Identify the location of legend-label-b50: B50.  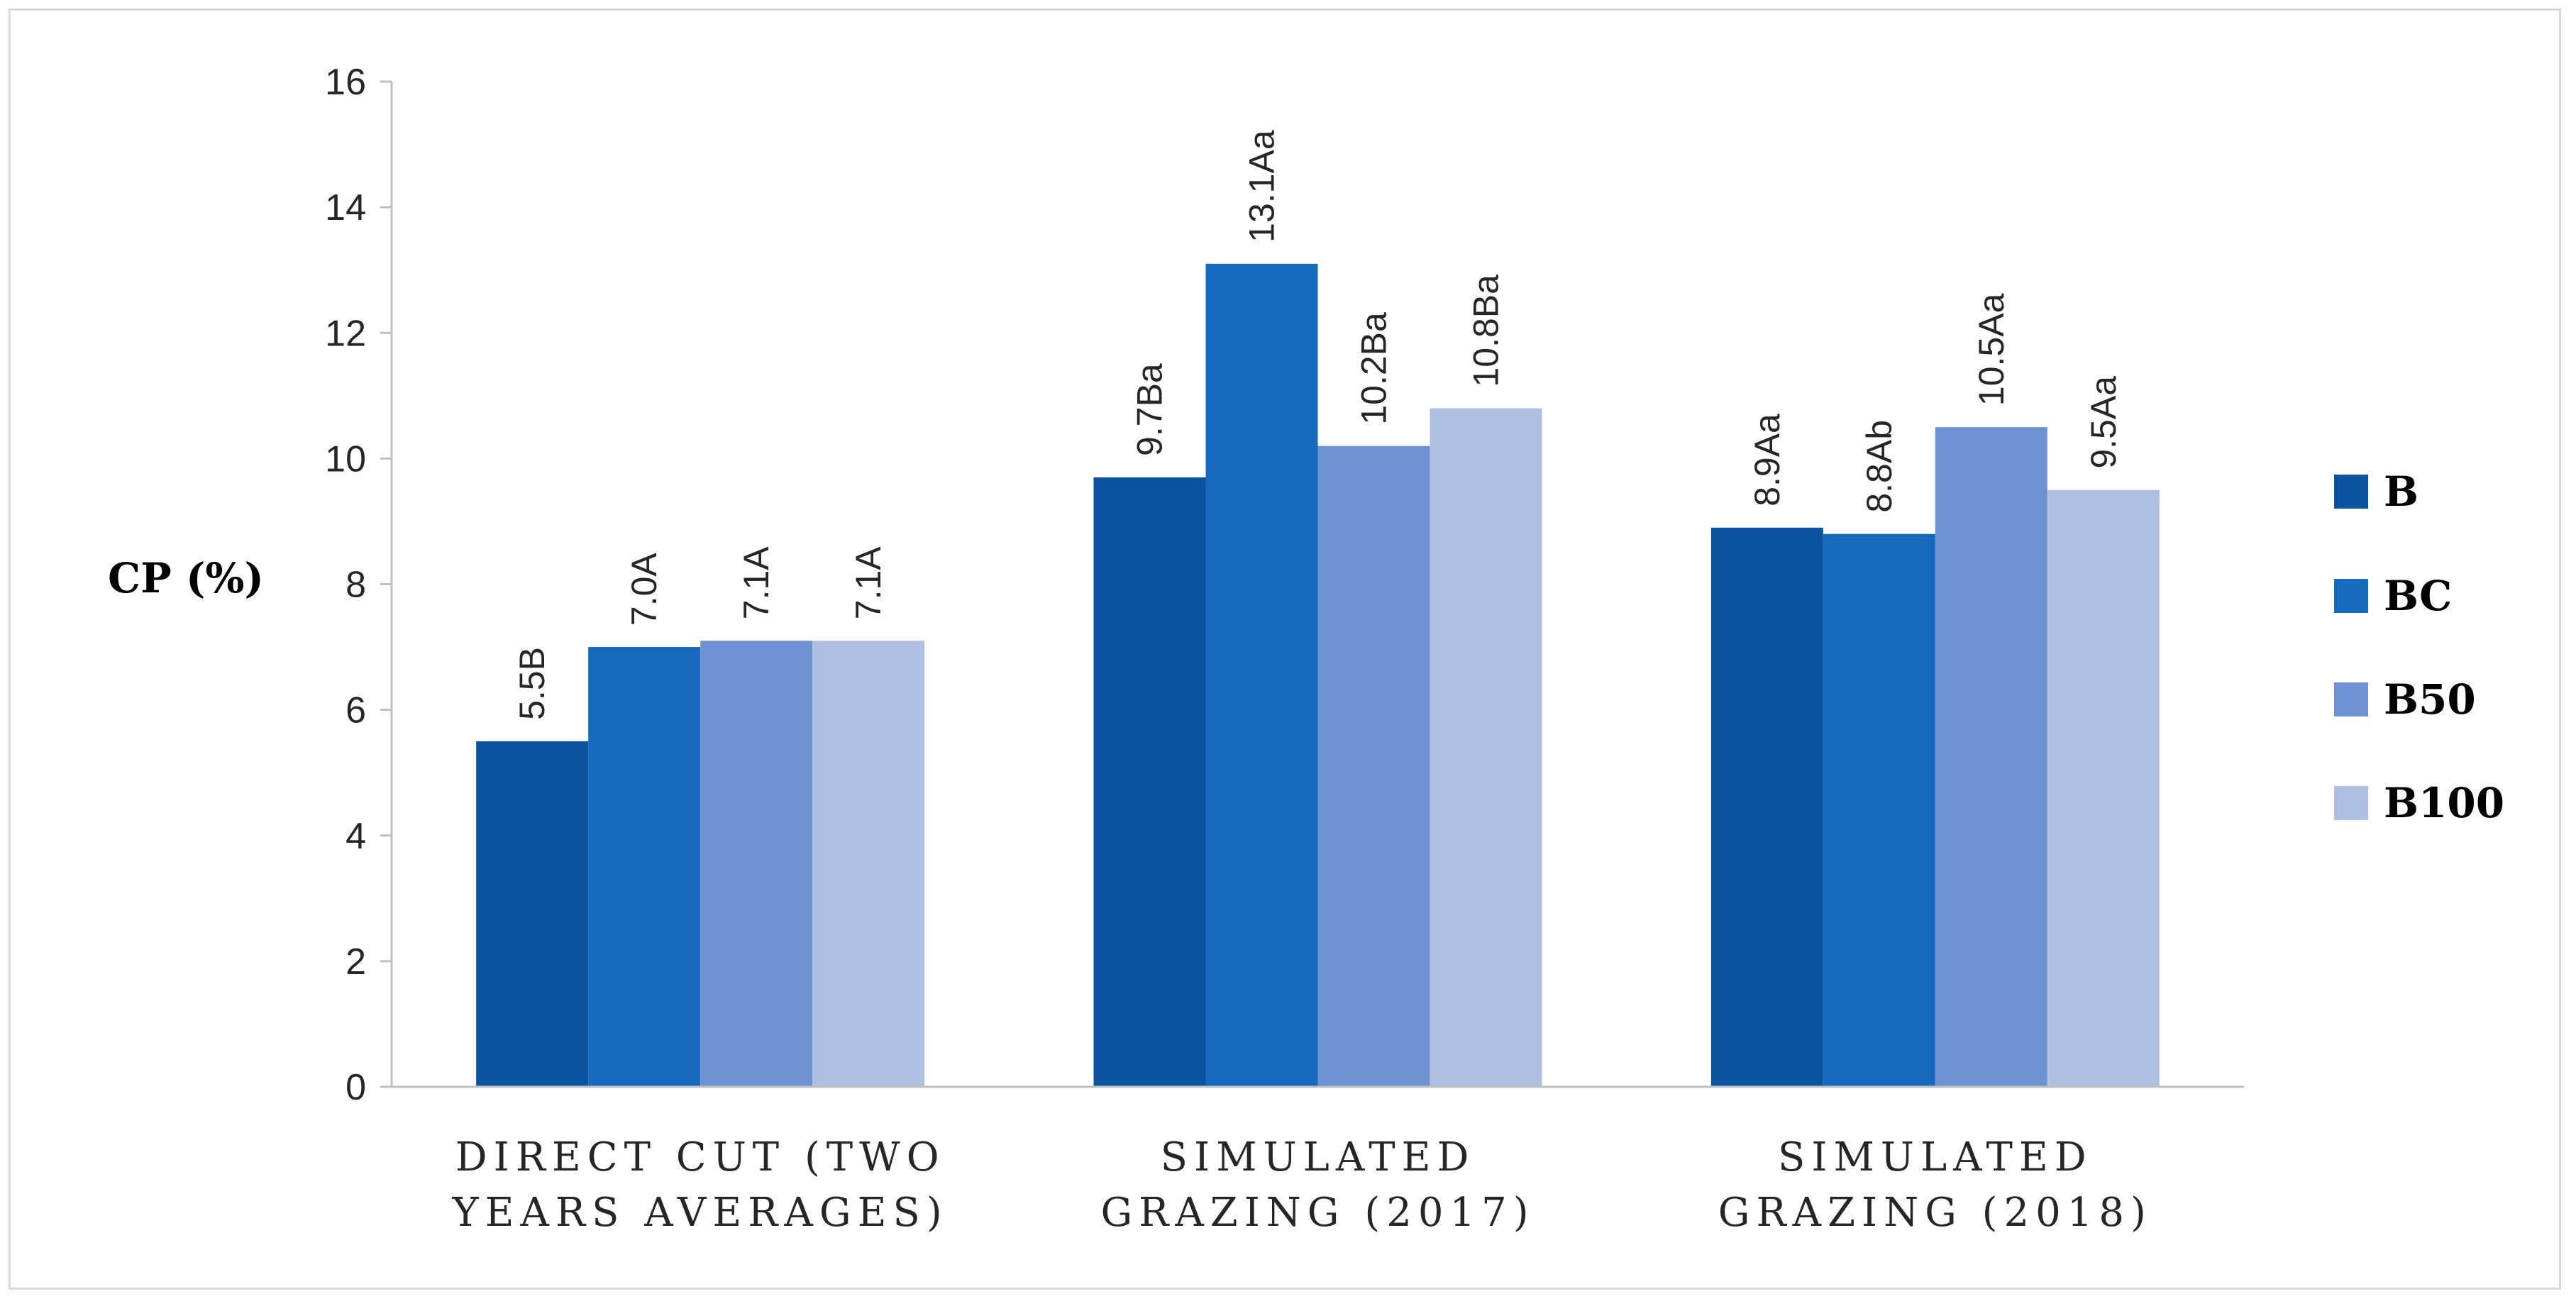
(2430, 700).